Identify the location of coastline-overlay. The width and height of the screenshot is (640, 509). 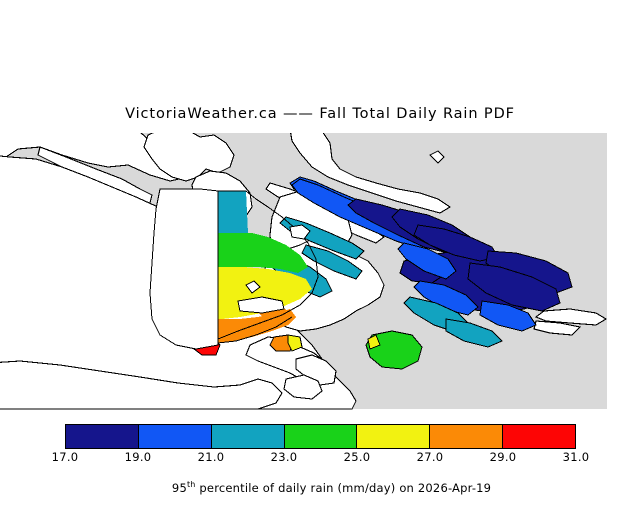
(268, 267).